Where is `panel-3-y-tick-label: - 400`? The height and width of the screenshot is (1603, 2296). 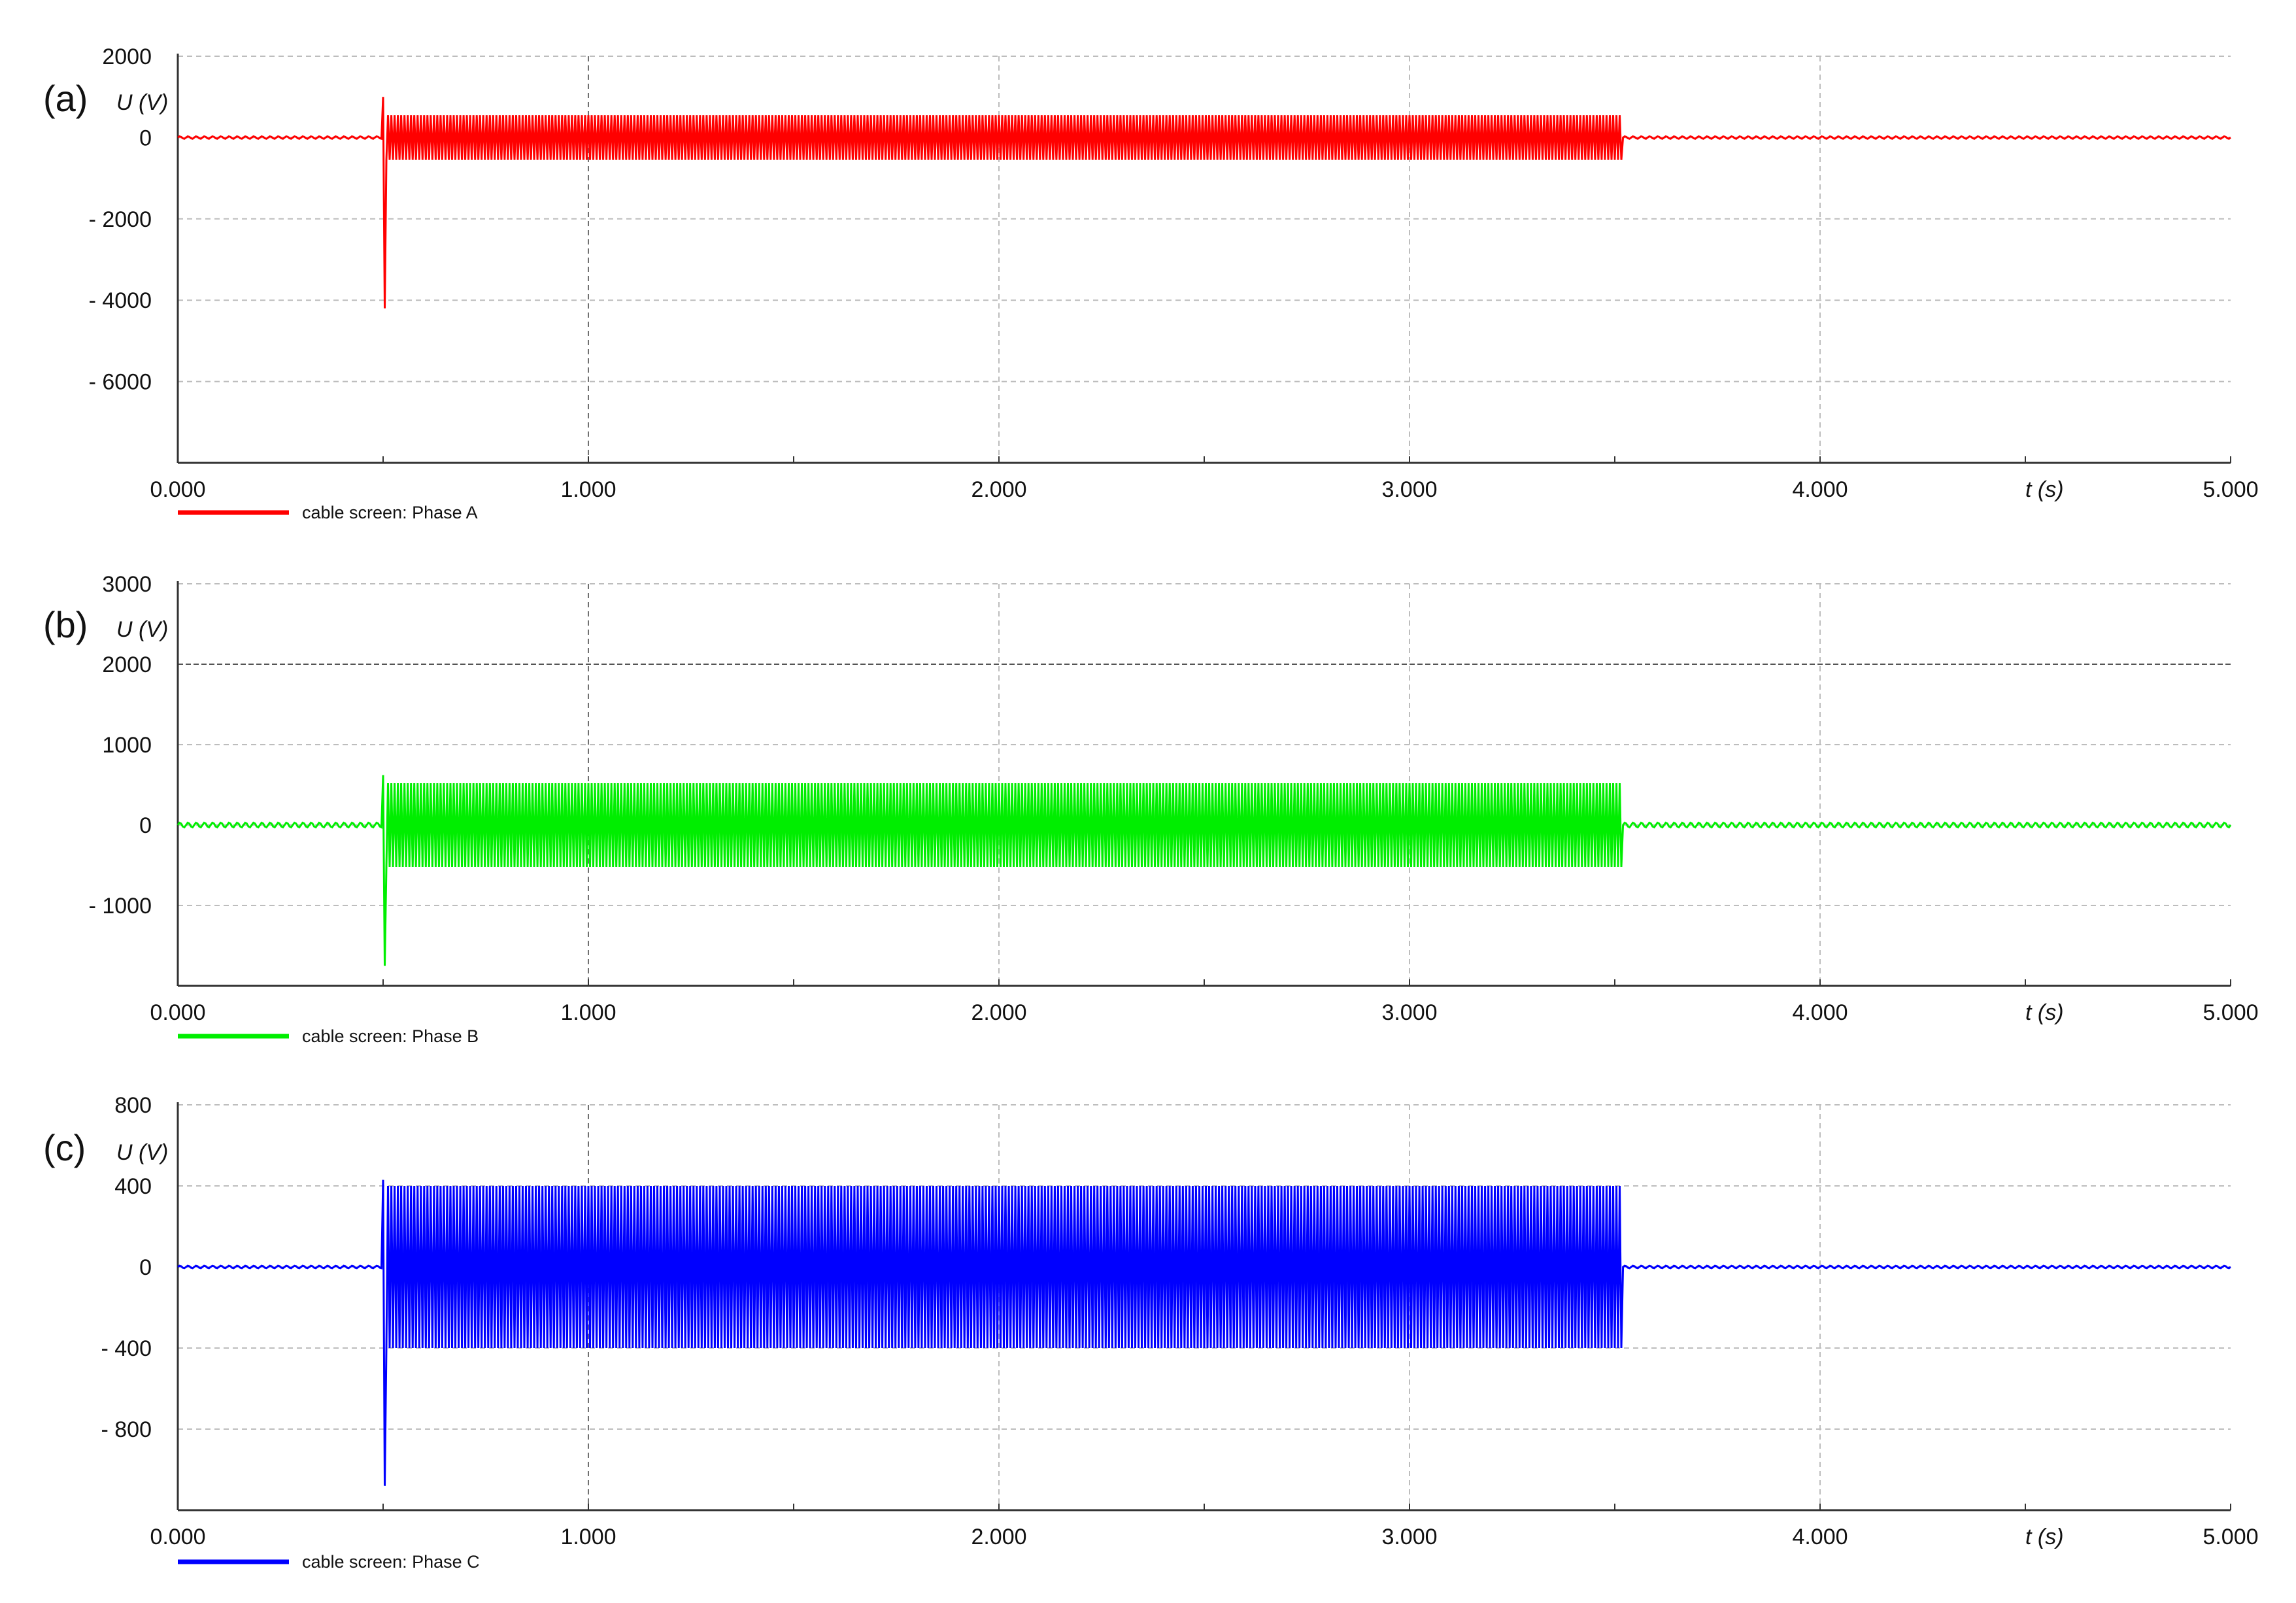
panel-3-y-tick-label: - 400 is located at coordinates (127, 1348).